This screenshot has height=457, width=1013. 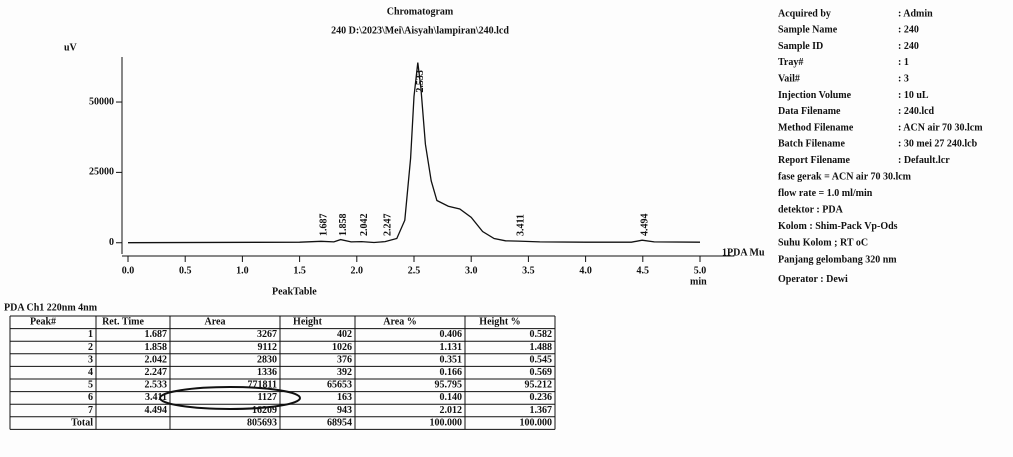 I want to click on peak-label: 2.042, so click(x=364, y=225).